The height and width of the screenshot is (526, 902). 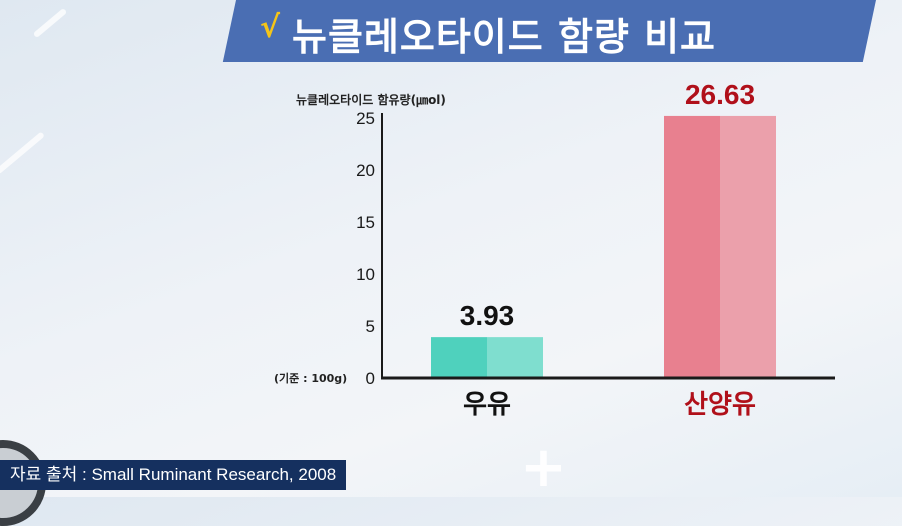 What do you see at coordinates (310, 378) in the screenshot?
I see `basis-note: (기준 : 100g)` at bounding box center [310, 378].